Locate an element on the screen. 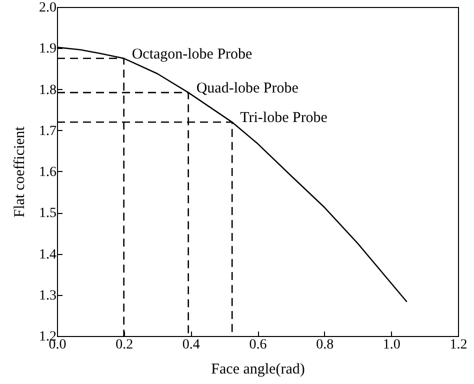 The image size is (474, 384). x-tick-label: 0.6 is located at coordinates (258, 345).